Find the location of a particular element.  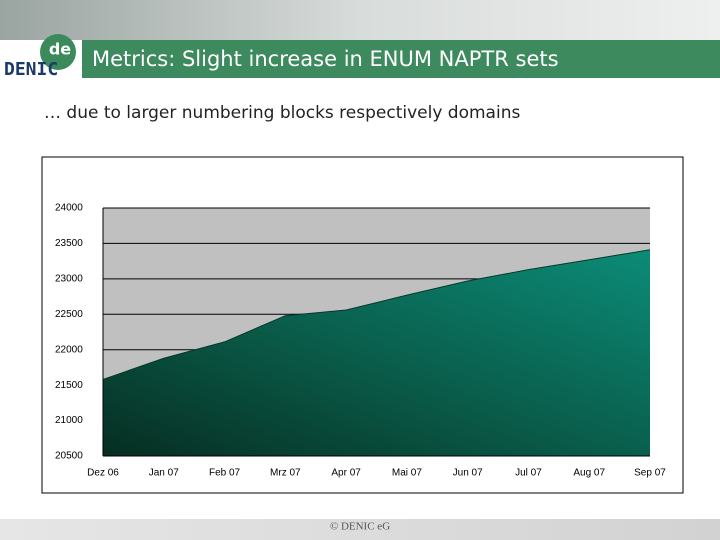

footer-text: © DENIC eG is located at coordinates (360, 527).